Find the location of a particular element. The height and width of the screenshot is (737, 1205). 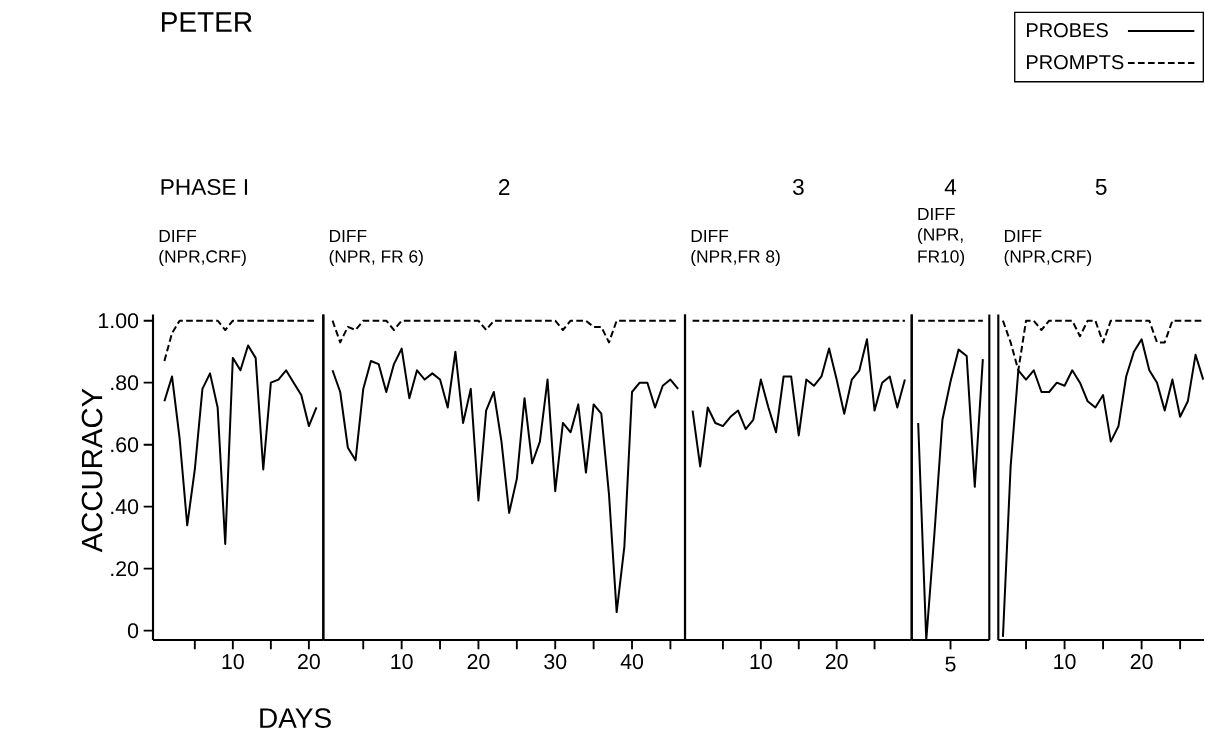

chart-subtitle: 3 is located at coordinates (798, 187).